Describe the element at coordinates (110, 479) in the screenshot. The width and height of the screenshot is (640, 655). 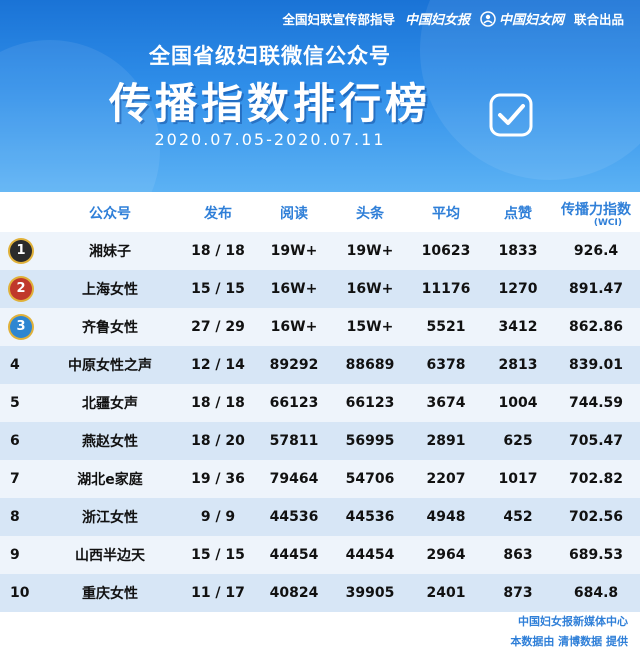
I see `account-cell: 湖北e家庭` at that location.